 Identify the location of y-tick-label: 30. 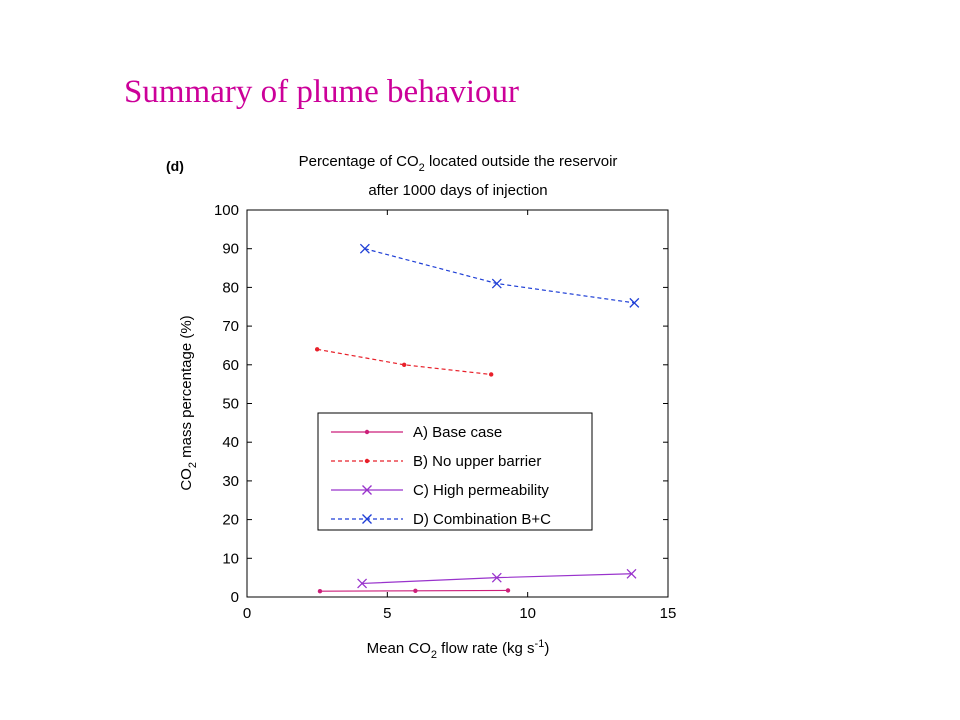
(230, 481).